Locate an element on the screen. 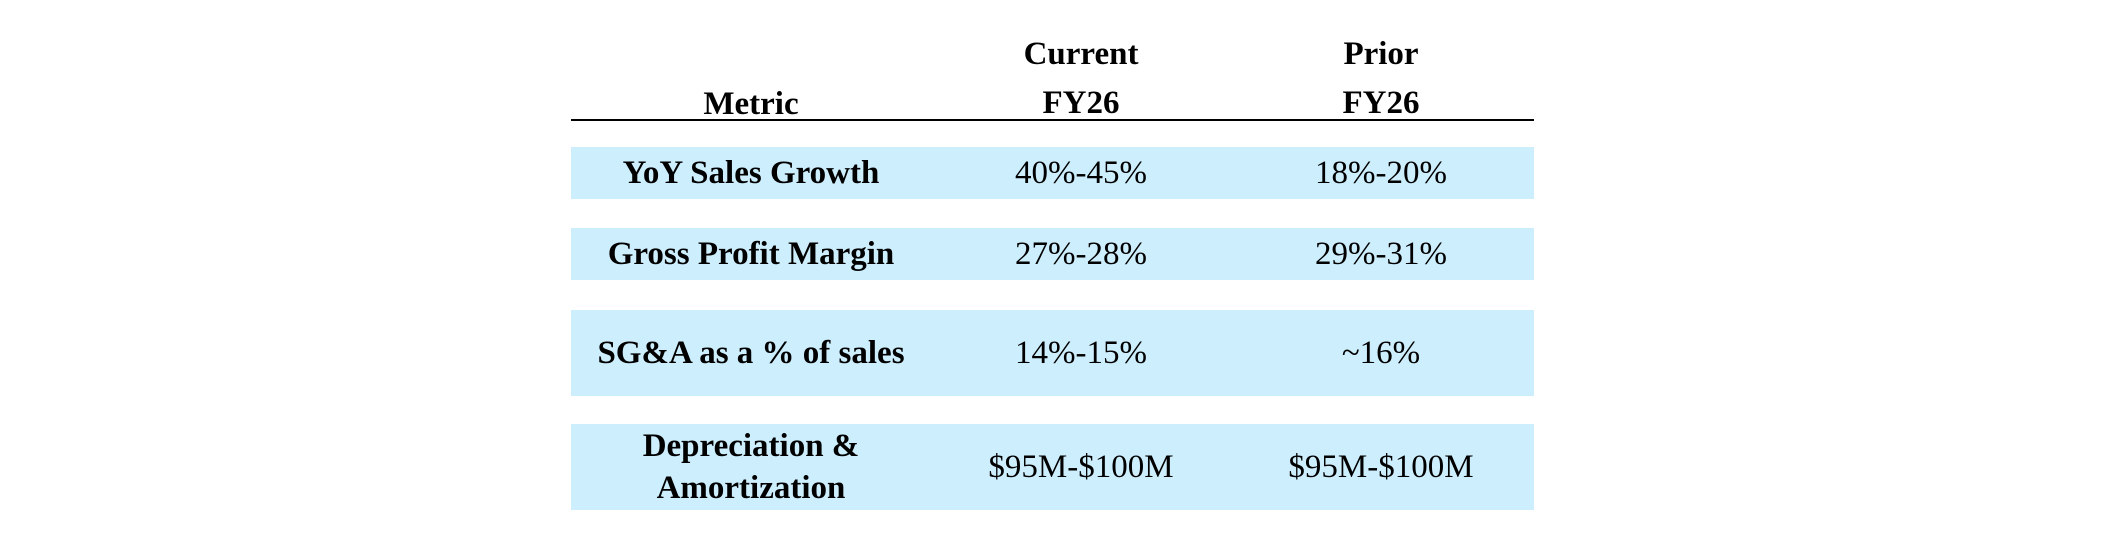 This screenshot has height=542, width=2106. table-row: Gross Profit Margin 27%-28% 29%-31% is located at coordinates (1052, 254).